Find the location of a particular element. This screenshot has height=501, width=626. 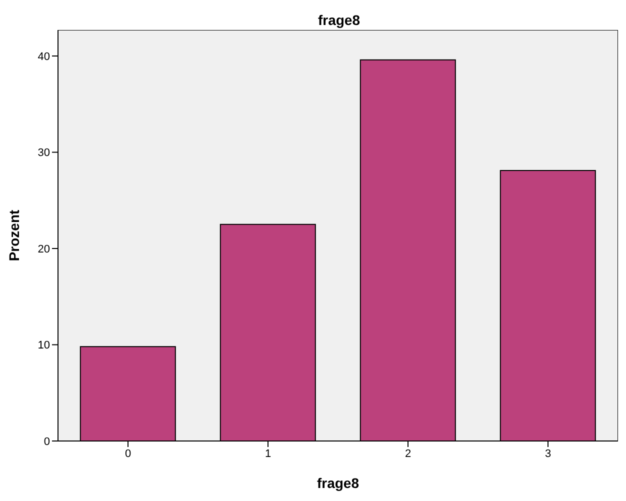

y-axis-title: Prozent is located at coordinates (14, 235).